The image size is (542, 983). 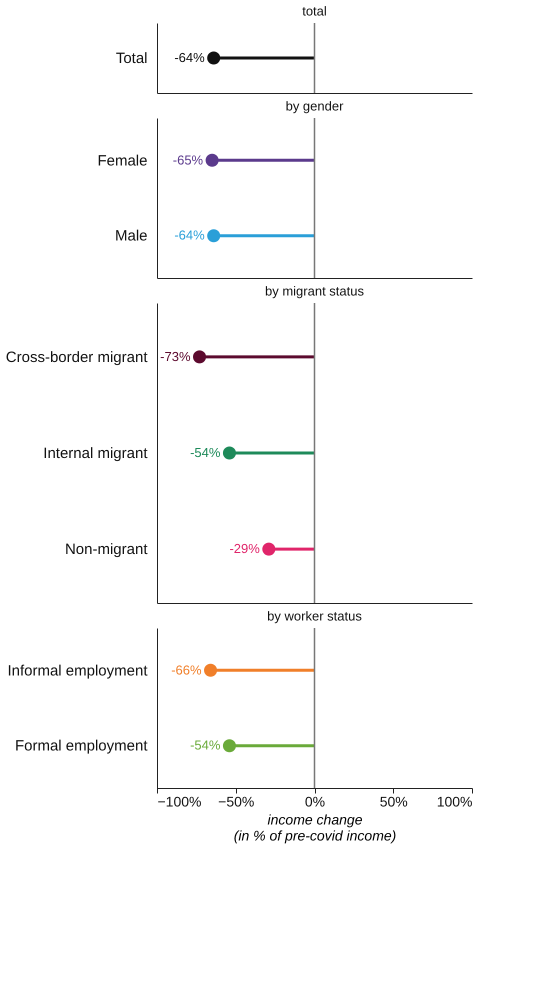 I want to click on data-label: -65%, so click(x=188, y=160).